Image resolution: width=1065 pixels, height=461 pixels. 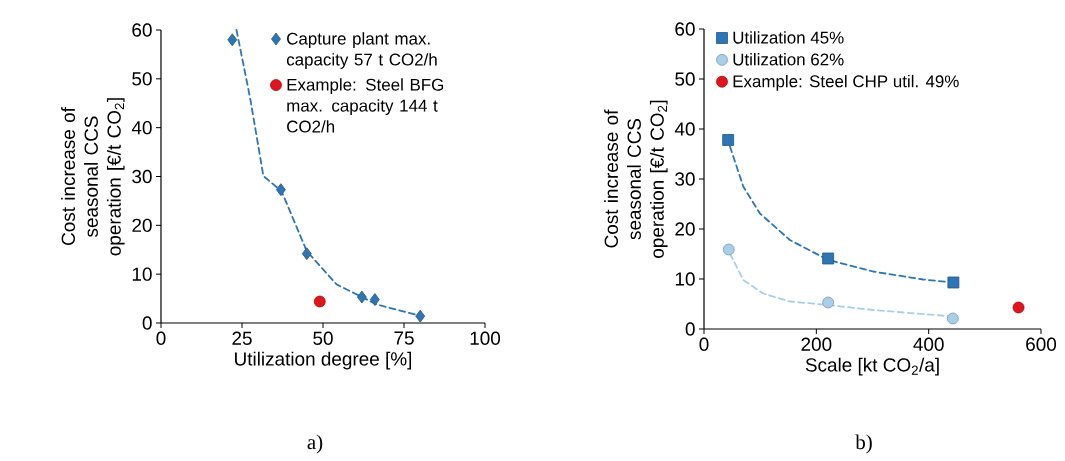 What do you see at coordinates (315, 444) in the screenshot?
I see `text: a)` at bounding box center [315, 444].